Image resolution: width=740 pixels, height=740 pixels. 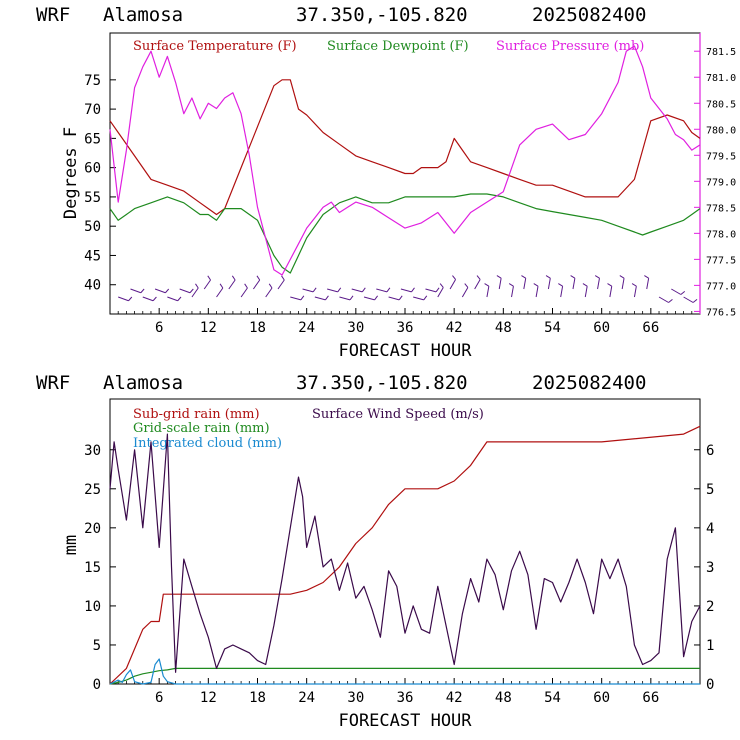 I want to click on y2-tick-label: 2, so click(x=710, y=607).